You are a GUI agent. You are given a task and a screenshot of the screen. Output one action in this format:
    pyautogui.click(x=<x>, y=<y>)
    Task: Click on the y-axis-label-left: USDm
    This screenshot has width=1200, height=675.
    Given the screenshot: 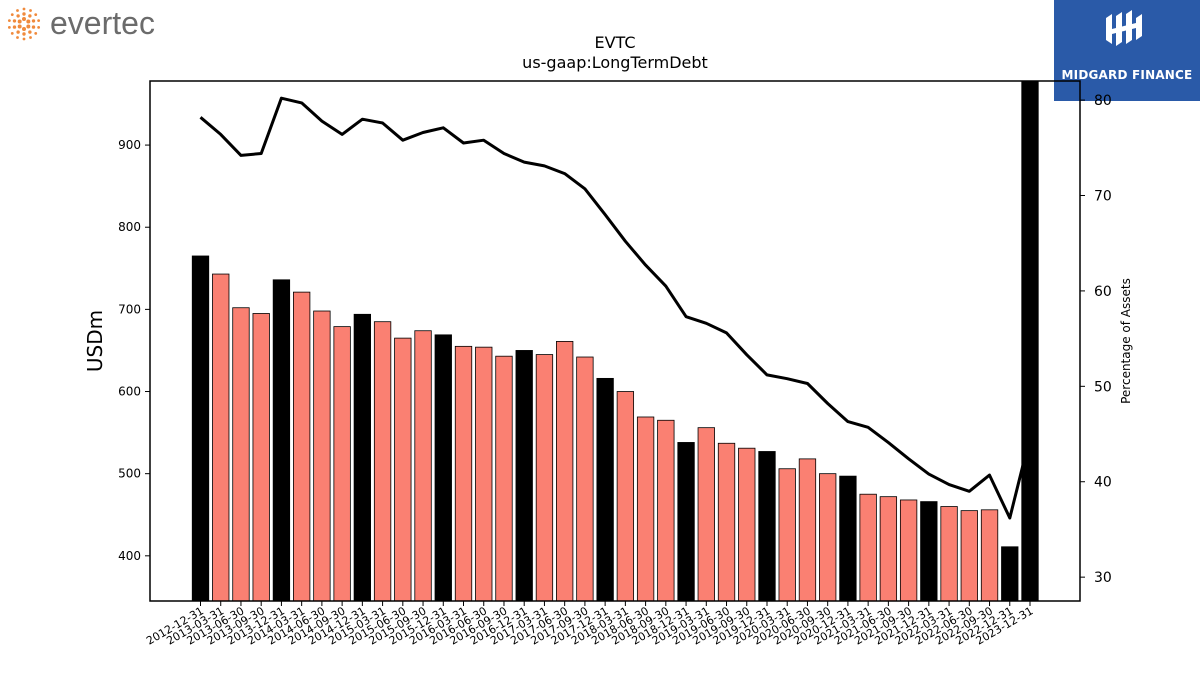 What is the action you would take?
    pyautogui.click(x=95, y=341)
    